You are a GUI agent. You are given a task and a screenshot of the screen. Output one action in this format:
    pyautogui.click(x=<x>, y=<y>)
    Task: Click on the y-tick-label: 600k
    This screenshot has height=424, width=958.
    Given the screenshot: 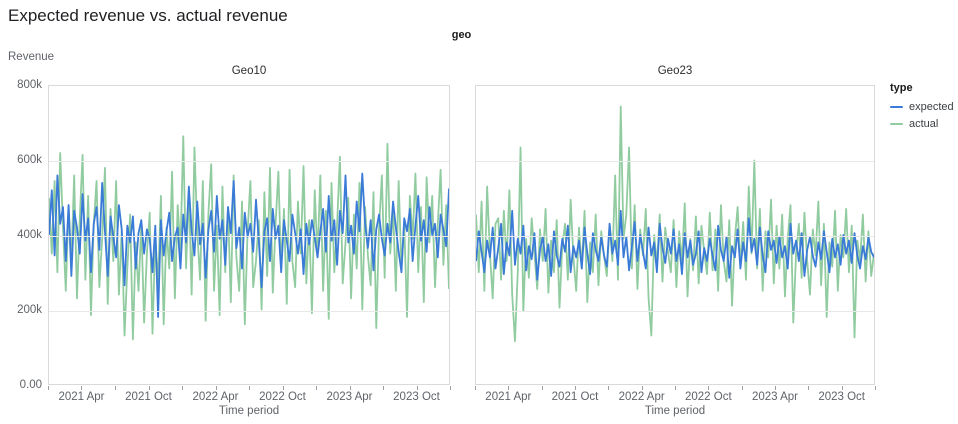 What is the action you would take?
    pyautogui.click(x=29, y=160)
    